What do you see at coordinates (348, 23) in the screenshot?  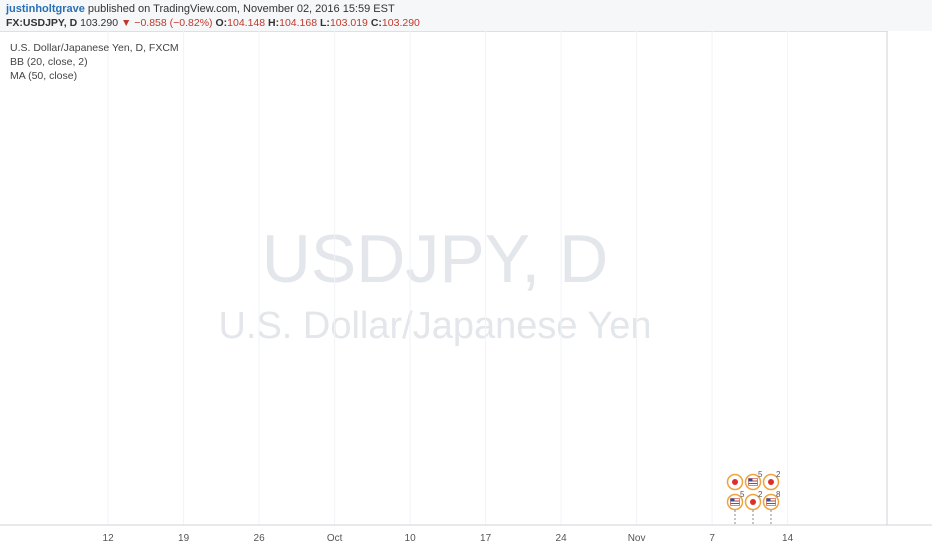 I see `low-value: 103.019` at bounding box center [348, 23].